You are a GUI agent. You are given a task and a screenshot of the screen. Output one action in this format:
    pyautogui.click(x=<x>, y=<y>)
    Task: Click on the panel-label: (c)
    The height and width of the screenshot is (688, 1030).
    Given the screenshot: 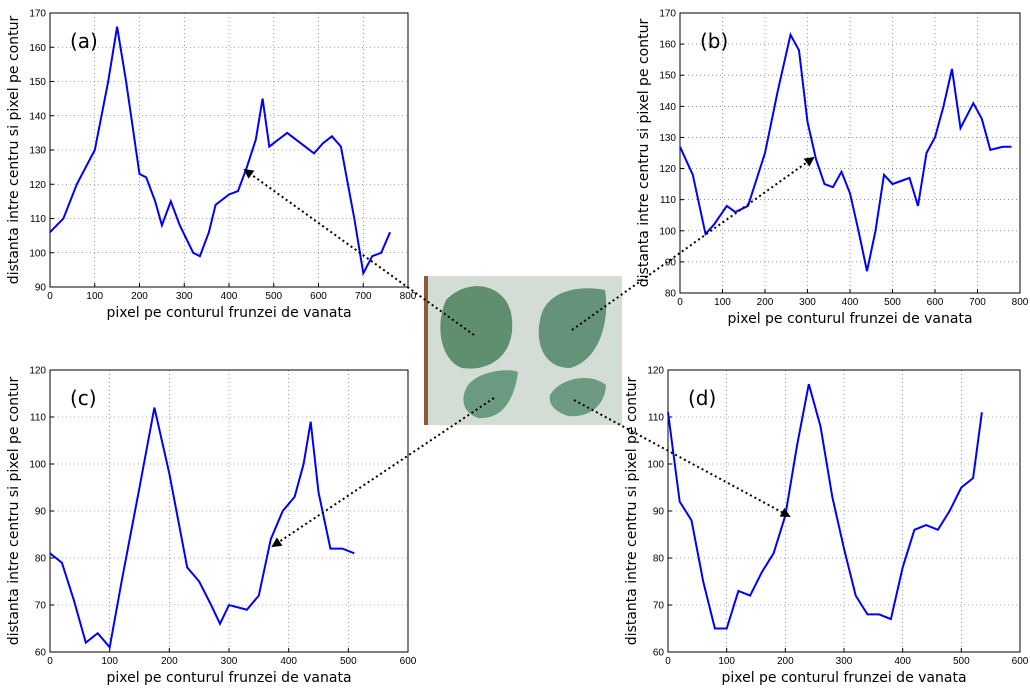 What is the action you would take?
    pyautogui.click(x=83, y=398)
    